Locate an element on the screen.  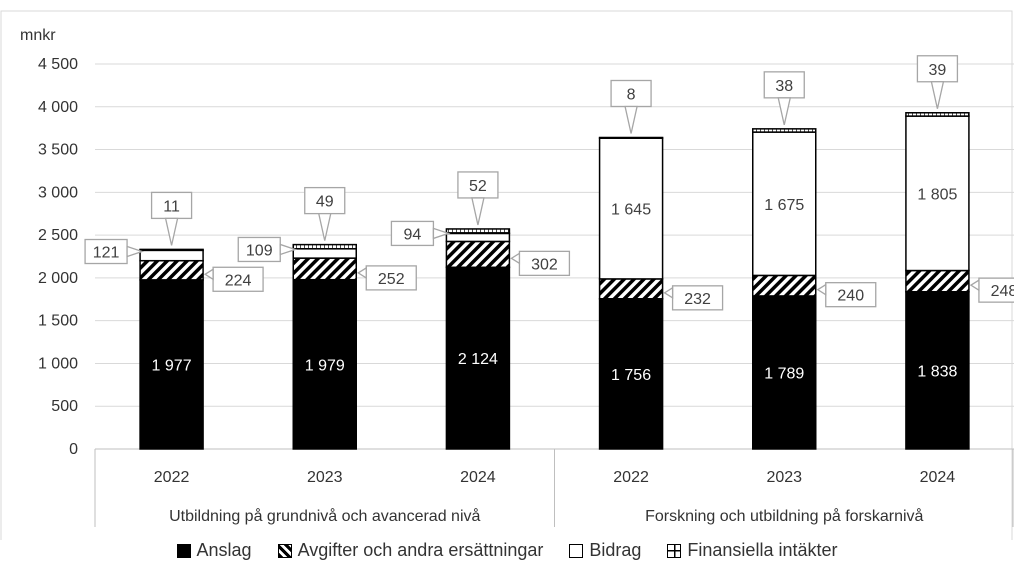
y-axis-label: mnkr is located at coordinates (38, 35).